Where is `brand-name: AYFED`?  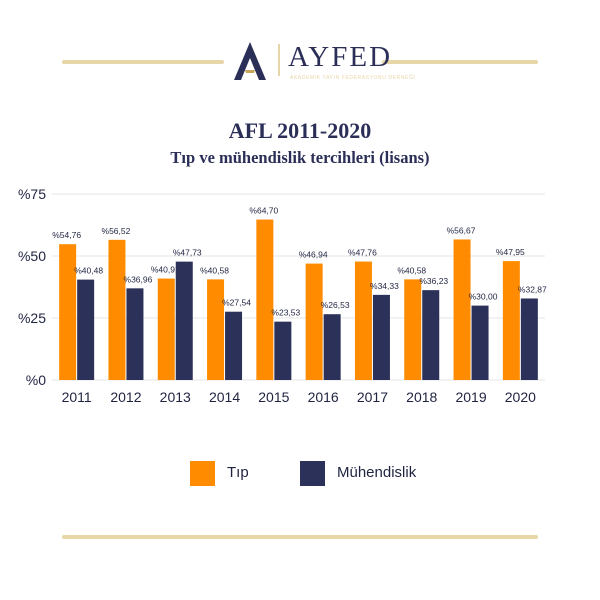 brand-name: AYFED is located at coordinates (340, 57).